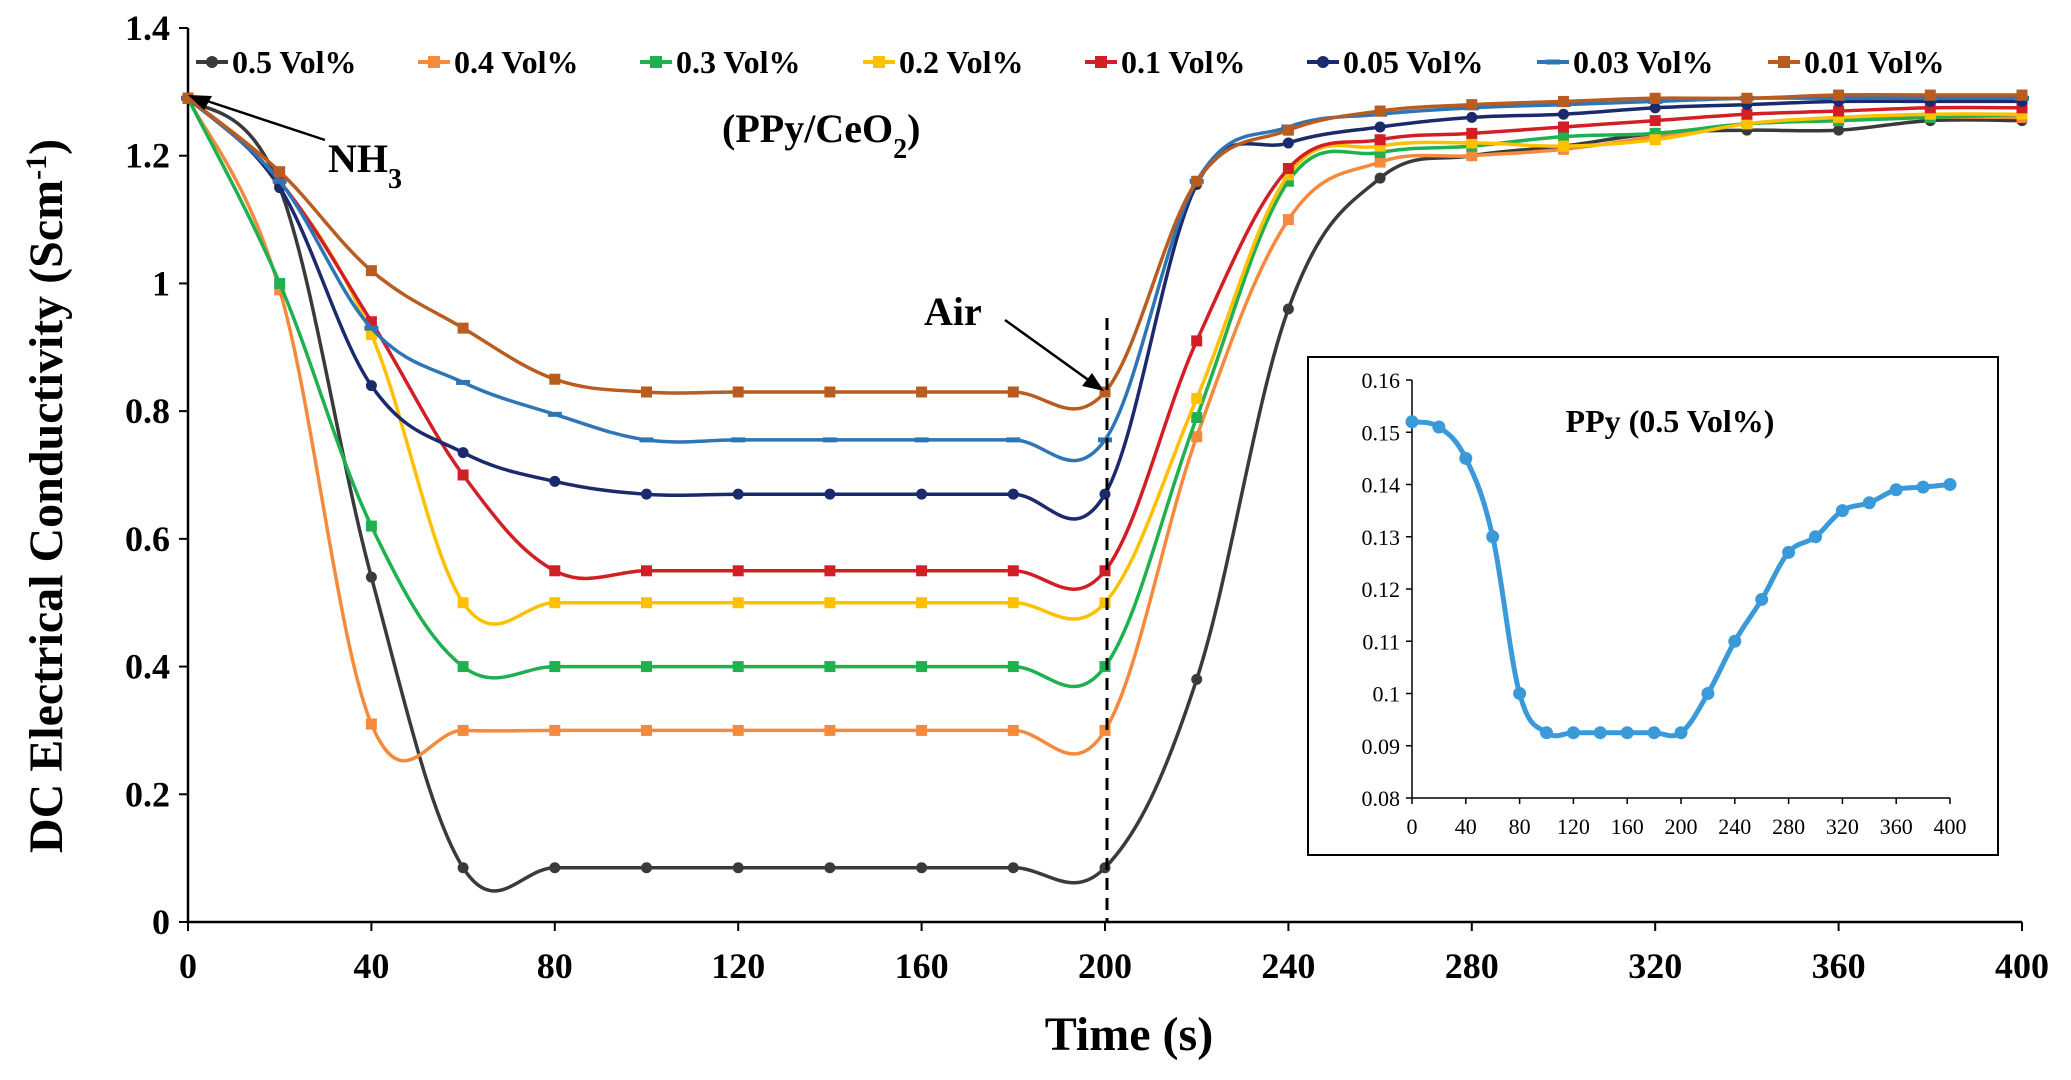  I want to click on legend-label: 0.1 Vol%, so click(1183, 62).